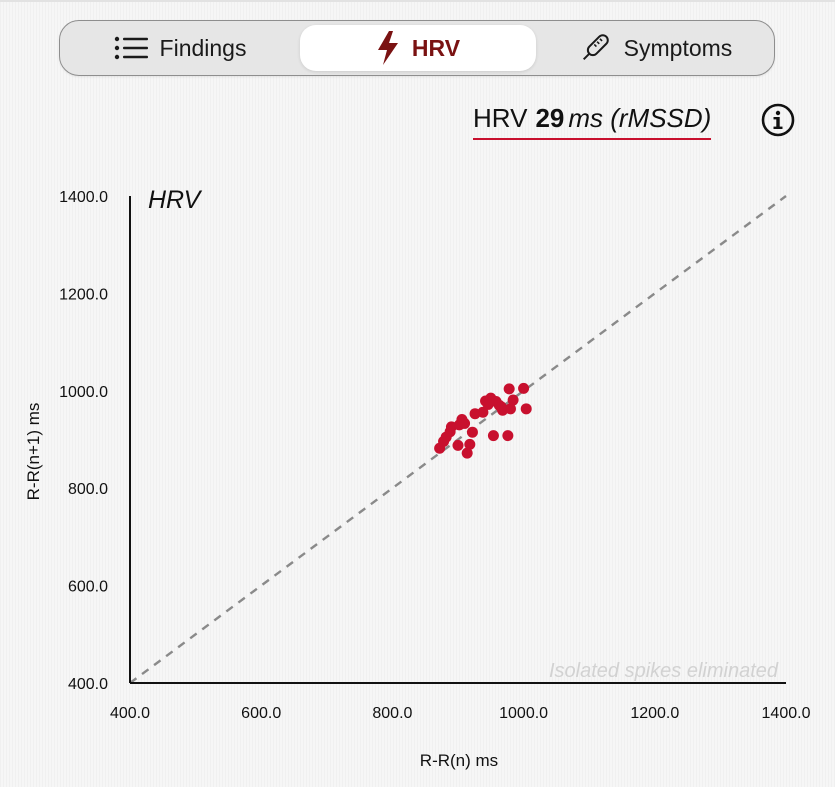  I want to click on x-tick-label: 800.0, so click(392, 713).